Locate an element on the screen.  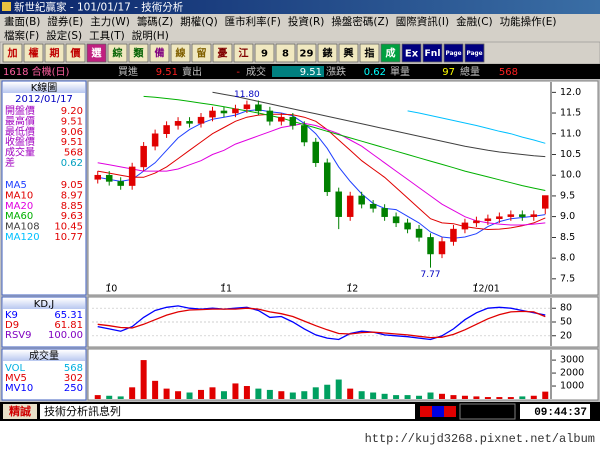
toolbar-label: 29 is located at coordinates (307, 54).